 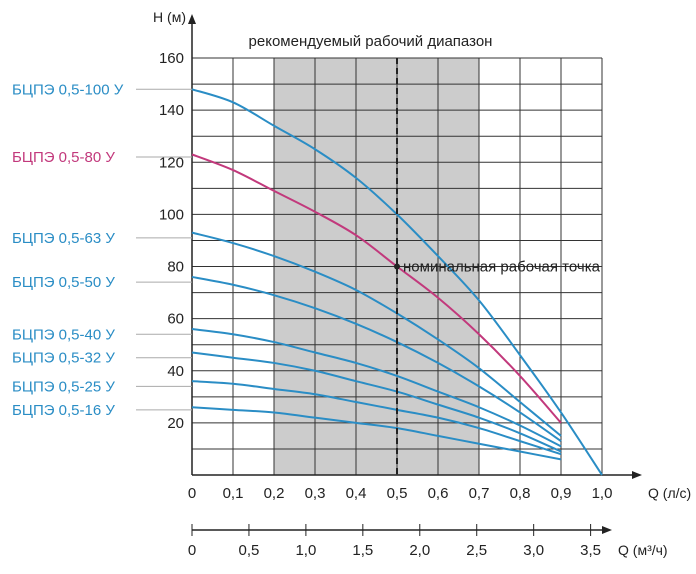 What do you see at coordinates (305, 550) in the screenshot?
I see `secondary-tick-label: 1,0` at bounding box center [305, 550].